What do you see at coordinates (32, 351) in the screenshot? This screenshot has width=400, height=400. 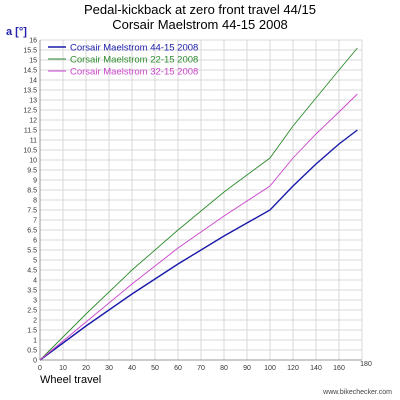 I see `y-tick-label: 0.5` at bounding box center [32, 351].